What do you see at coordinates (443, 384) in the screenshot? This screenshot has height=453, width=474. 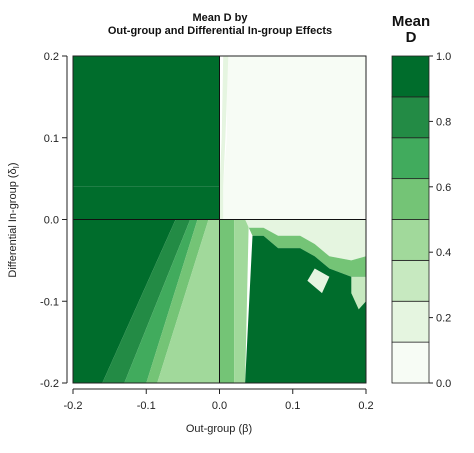 I see `legend-tick-label: 0.0` at bounding box center [443, 384].